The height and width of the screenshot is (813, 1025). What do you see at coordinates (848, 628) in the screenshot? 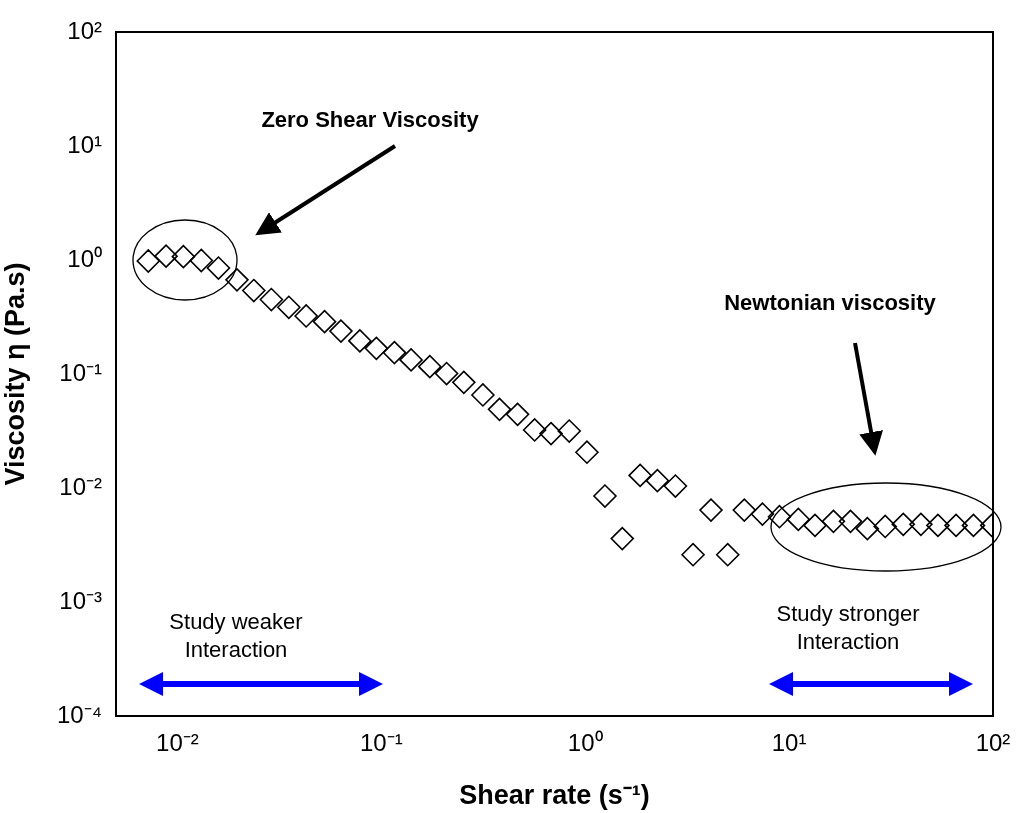
I see `annotation: Study stronger Interaction` at bounding box center [848, 628].